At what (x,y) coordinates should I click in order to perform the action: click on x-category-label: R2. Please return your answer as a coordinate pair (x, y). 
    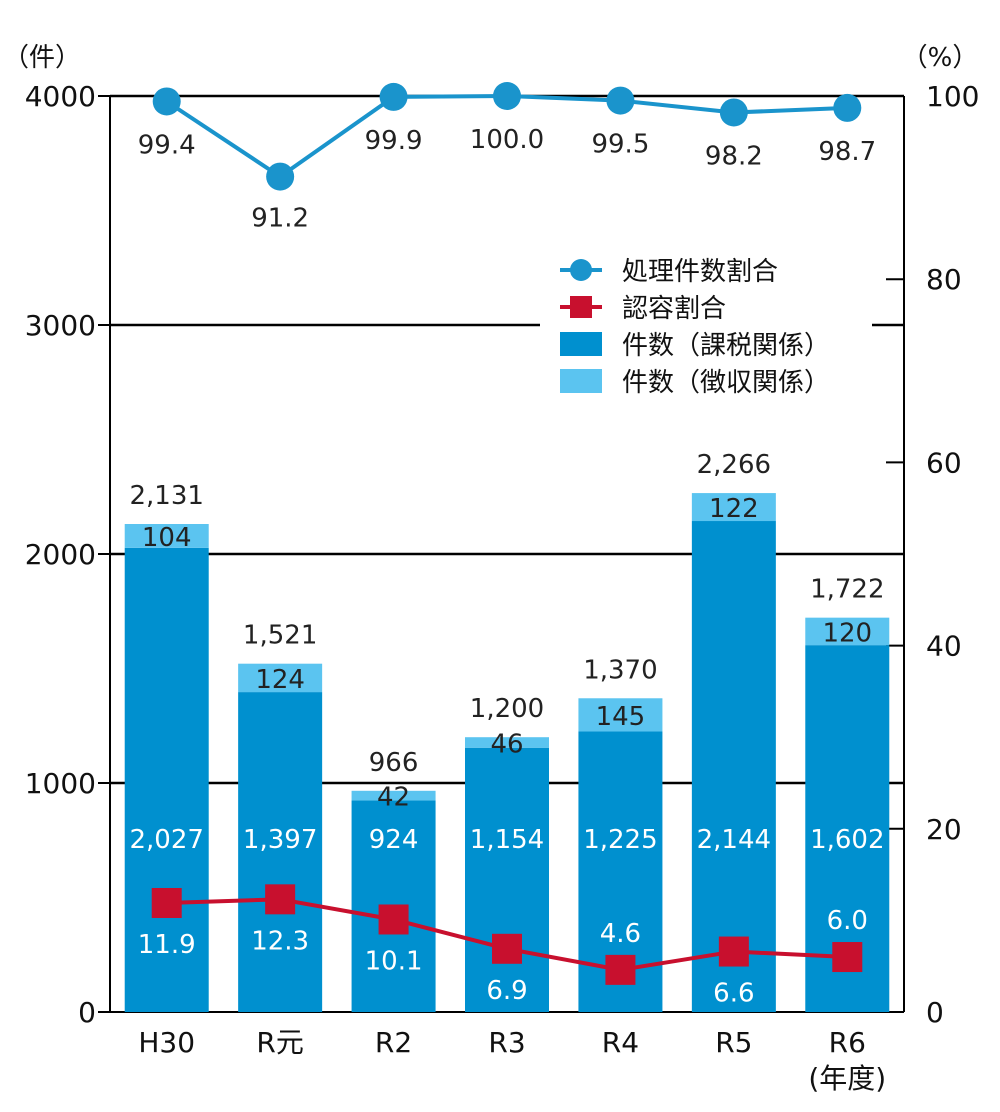
    Looking at the image, I should click on (393, 1042).